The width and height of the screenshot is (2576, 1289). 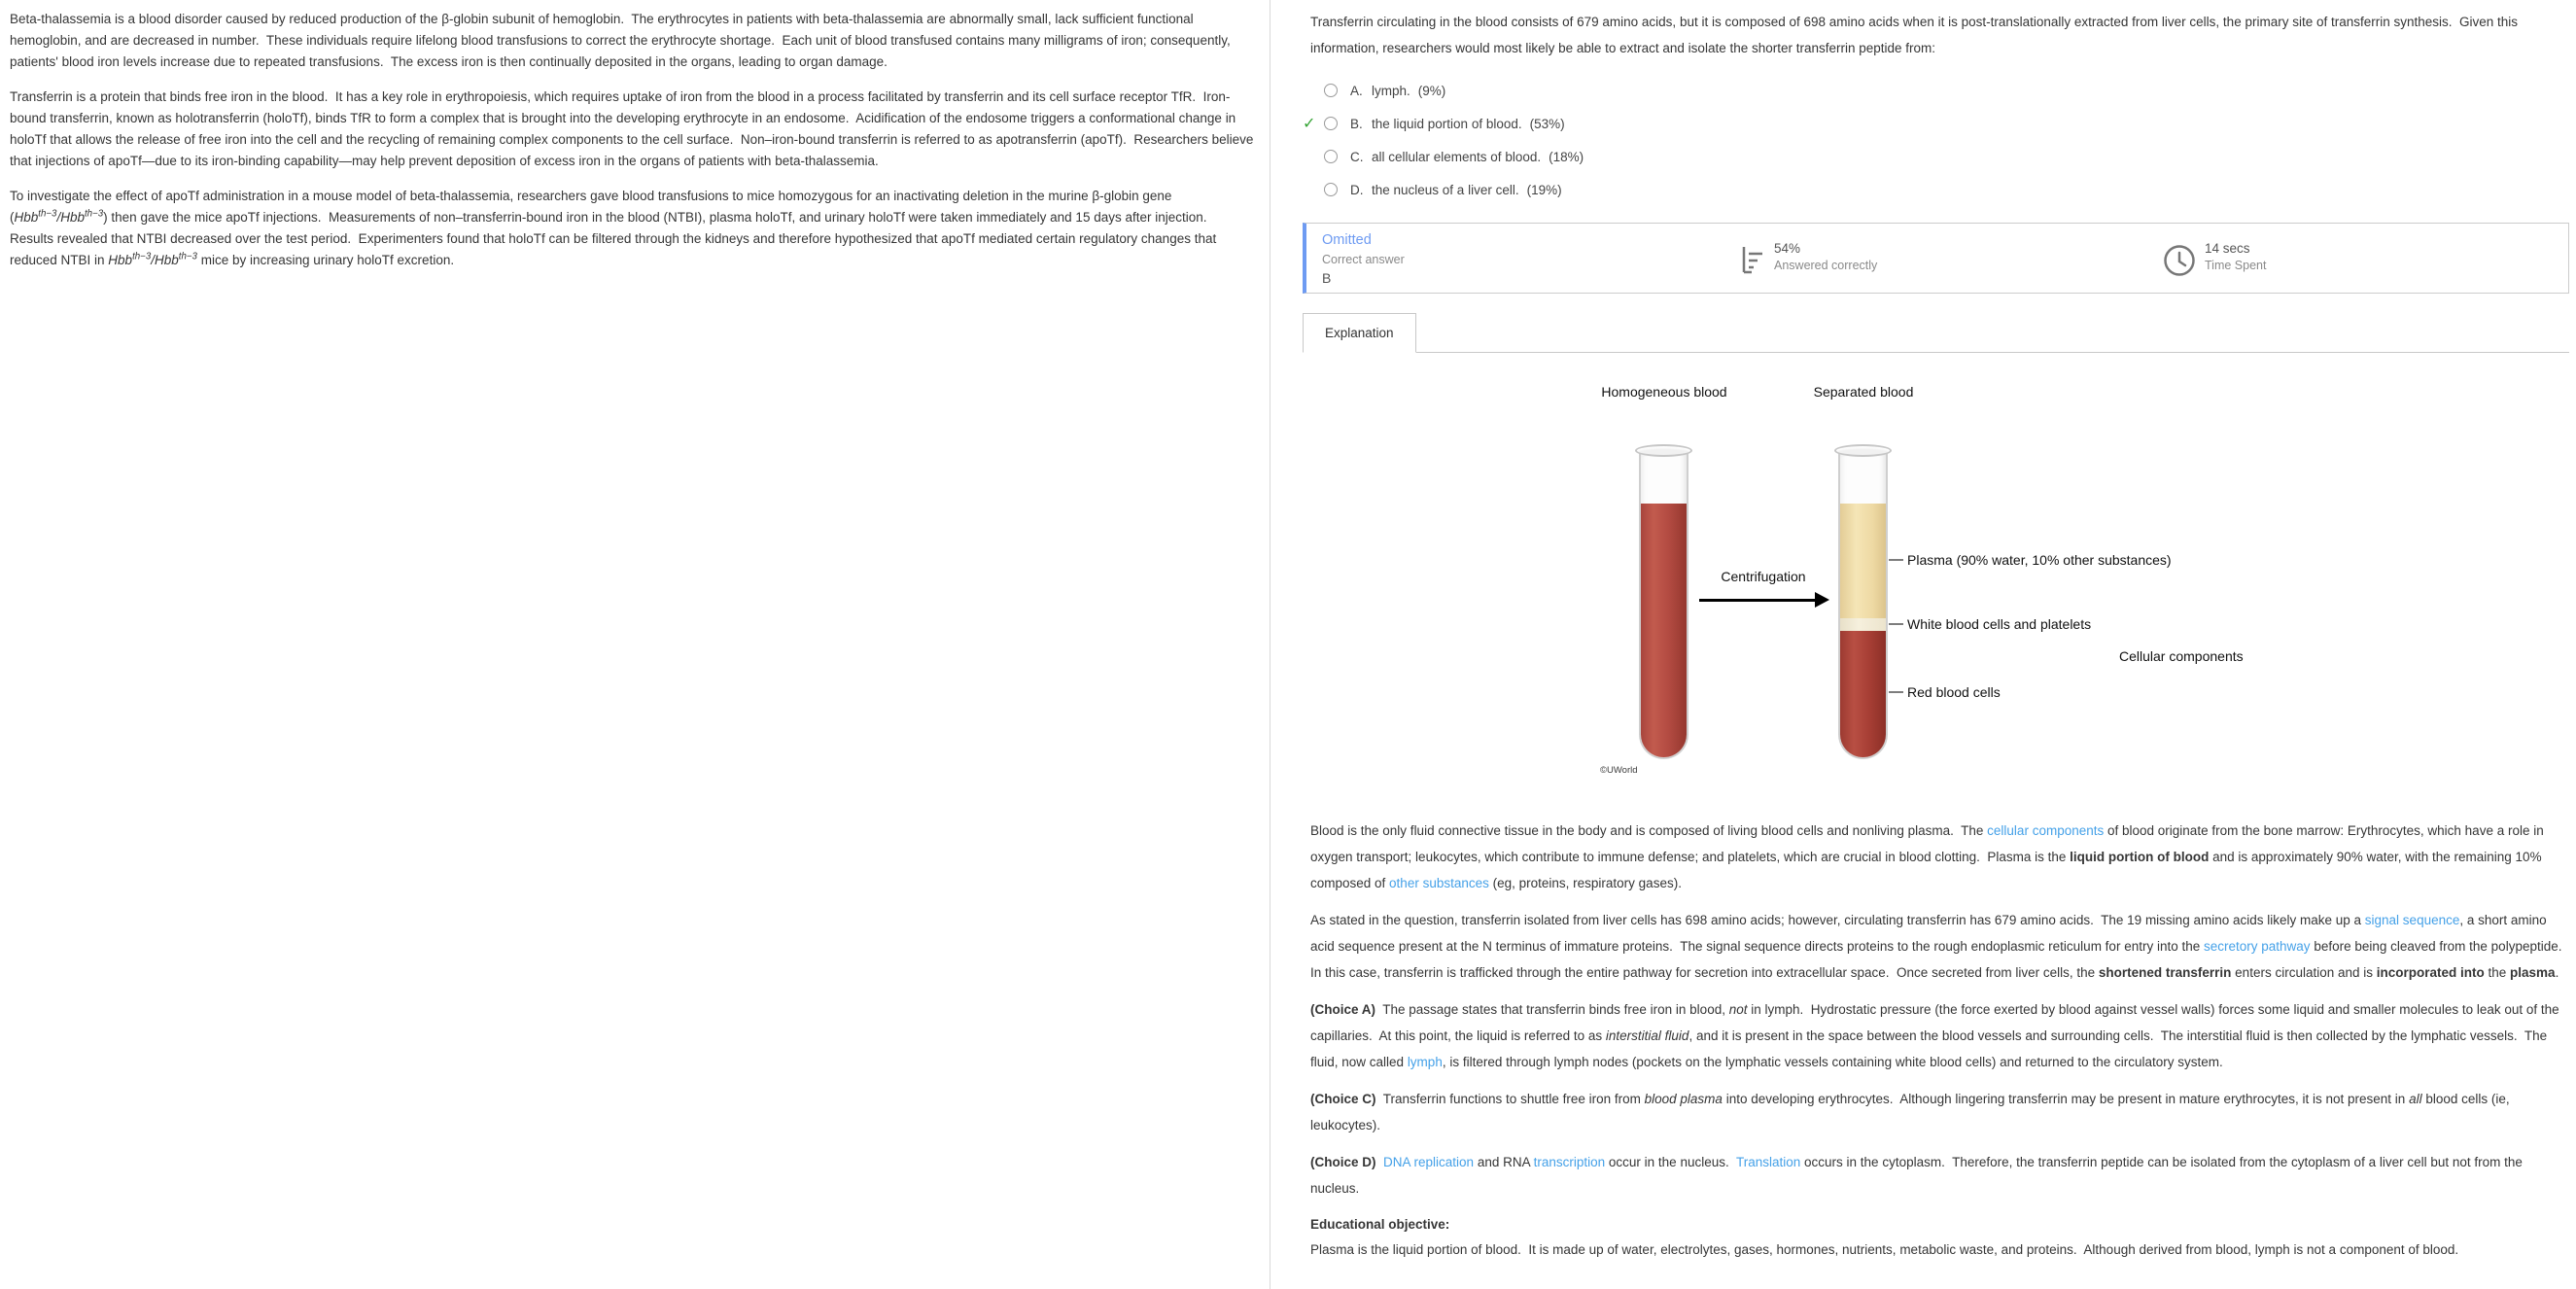 What do you see at coordinates (1764, 576) in the screenshot?
I see `centrifugation-label: Centrifugation` at bounding box center [1764, 576].